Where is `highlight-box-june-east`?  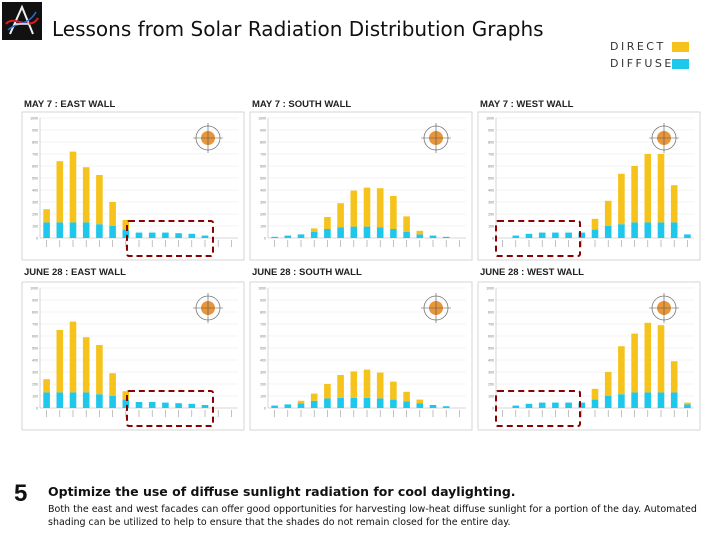 highlight-box-june-east is located at coordinates (170, 408).